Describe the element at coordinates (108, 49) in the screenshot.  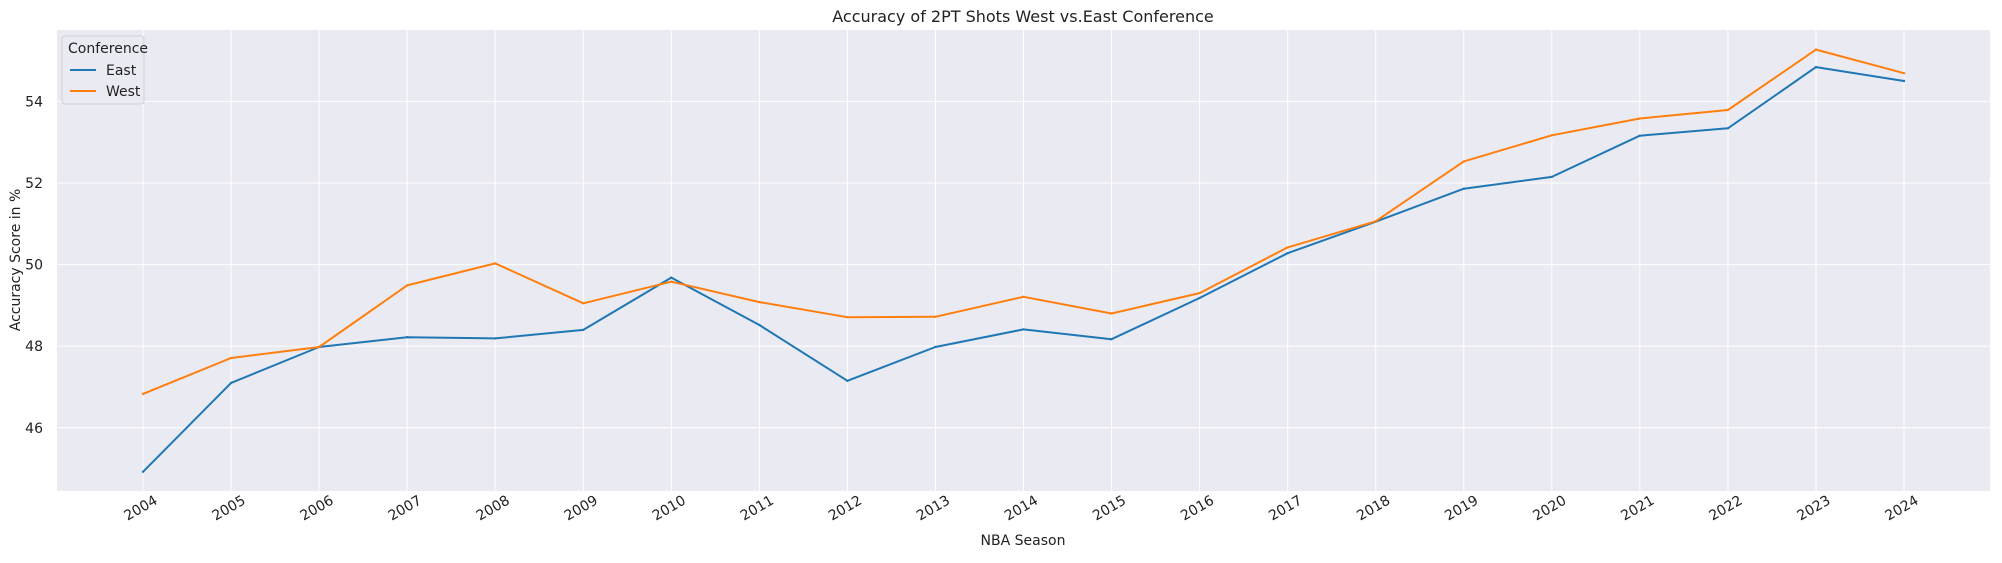
I see `legend-title: Conference` at that location.